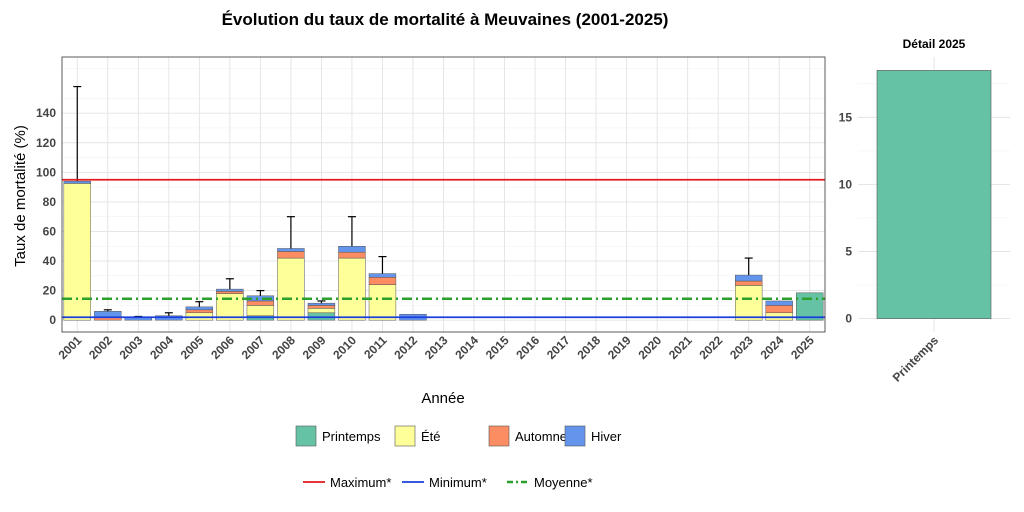 This screenshot has height=512, width=1024. I want to click on x-tick-label: 2003, so click(131, 347).